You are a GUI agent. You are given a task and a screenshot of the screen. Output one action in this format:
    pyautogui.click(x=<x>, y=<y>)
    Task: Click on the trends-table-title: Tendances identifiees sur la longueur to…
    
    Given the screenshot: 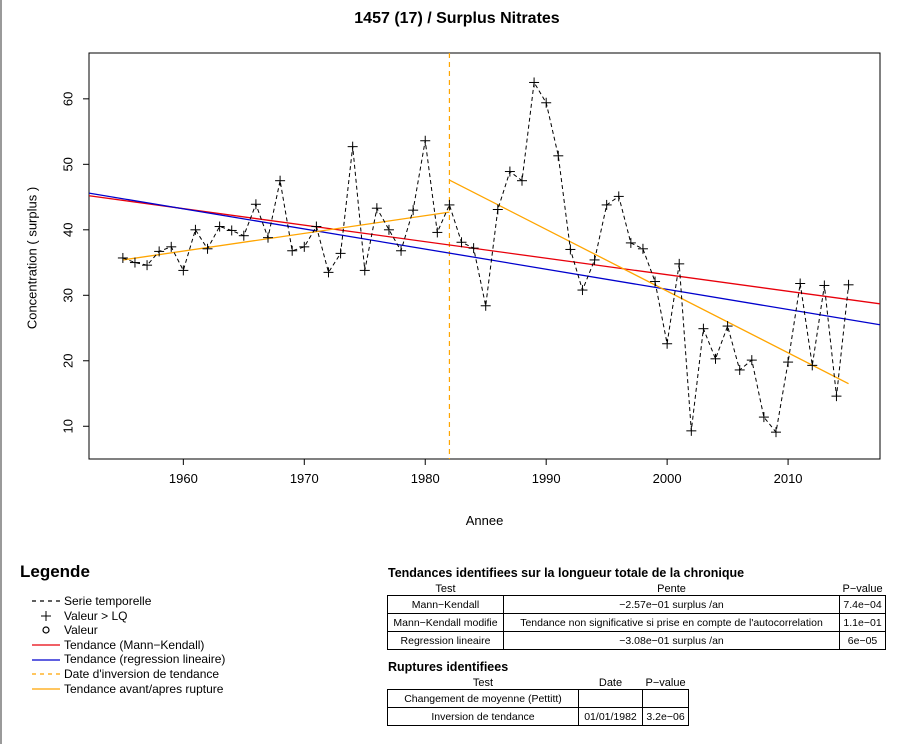 What is the action you would take?
    pyautogui.click(x=566, y=573)
    